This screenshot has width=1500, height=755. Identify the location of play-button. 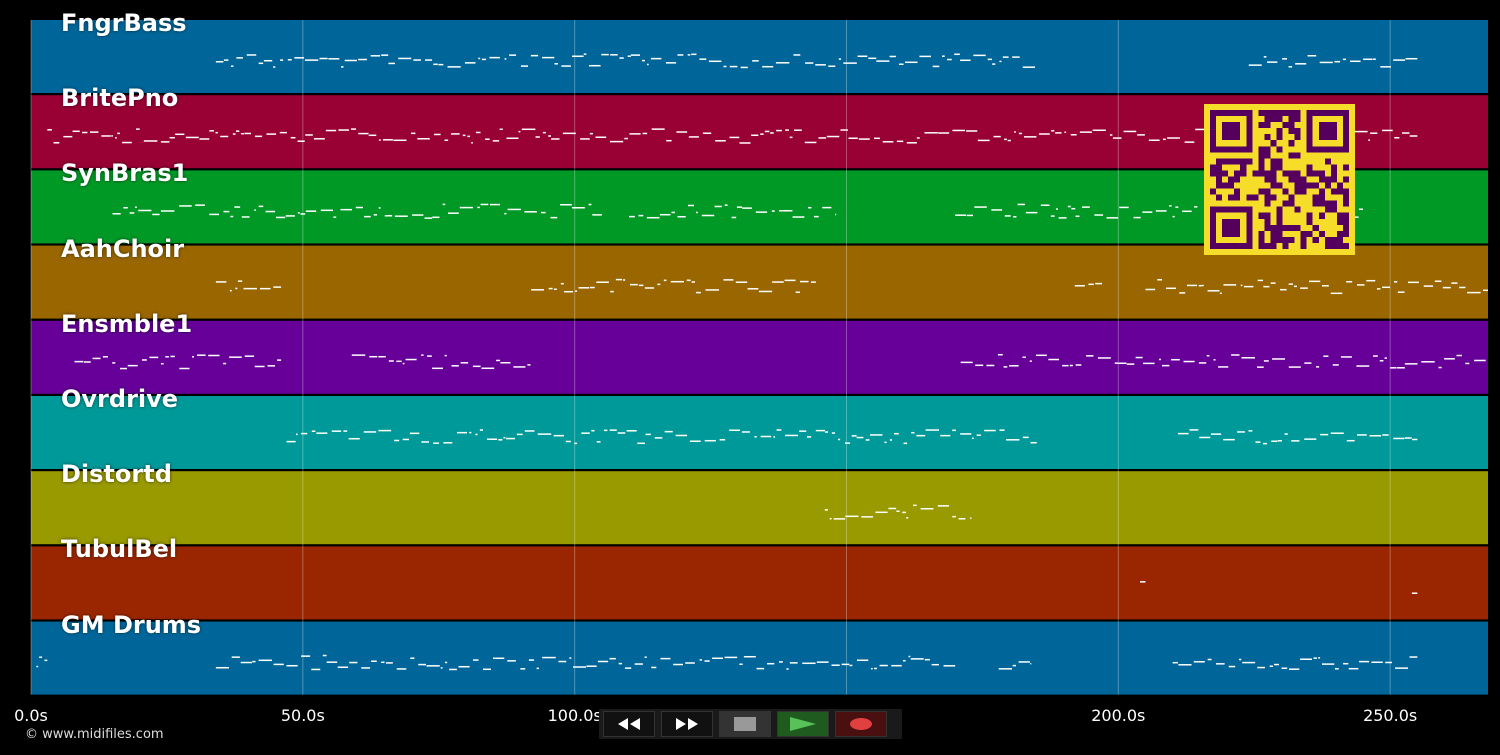
(803, 724).